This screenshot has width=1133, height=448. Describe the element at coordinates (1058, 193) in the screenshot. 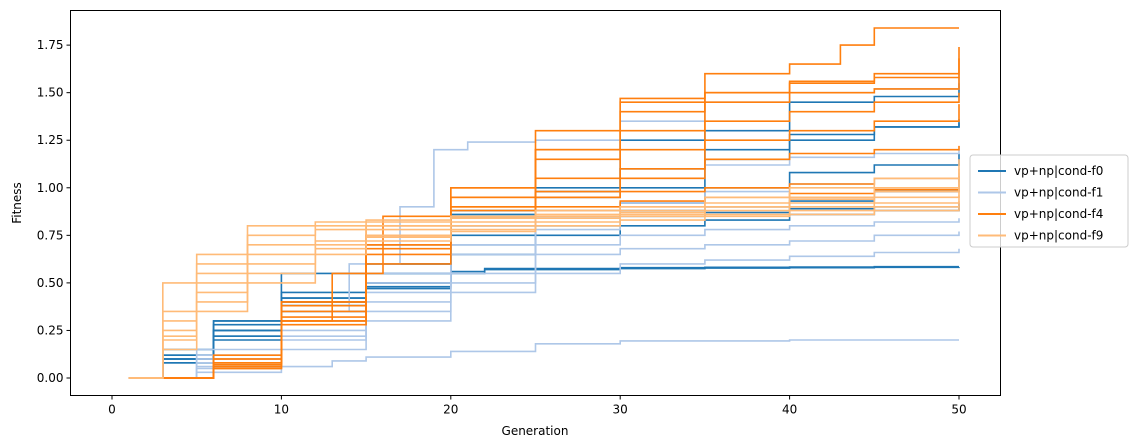

I see `legend-label: vp+np|cond-f1` at that location.